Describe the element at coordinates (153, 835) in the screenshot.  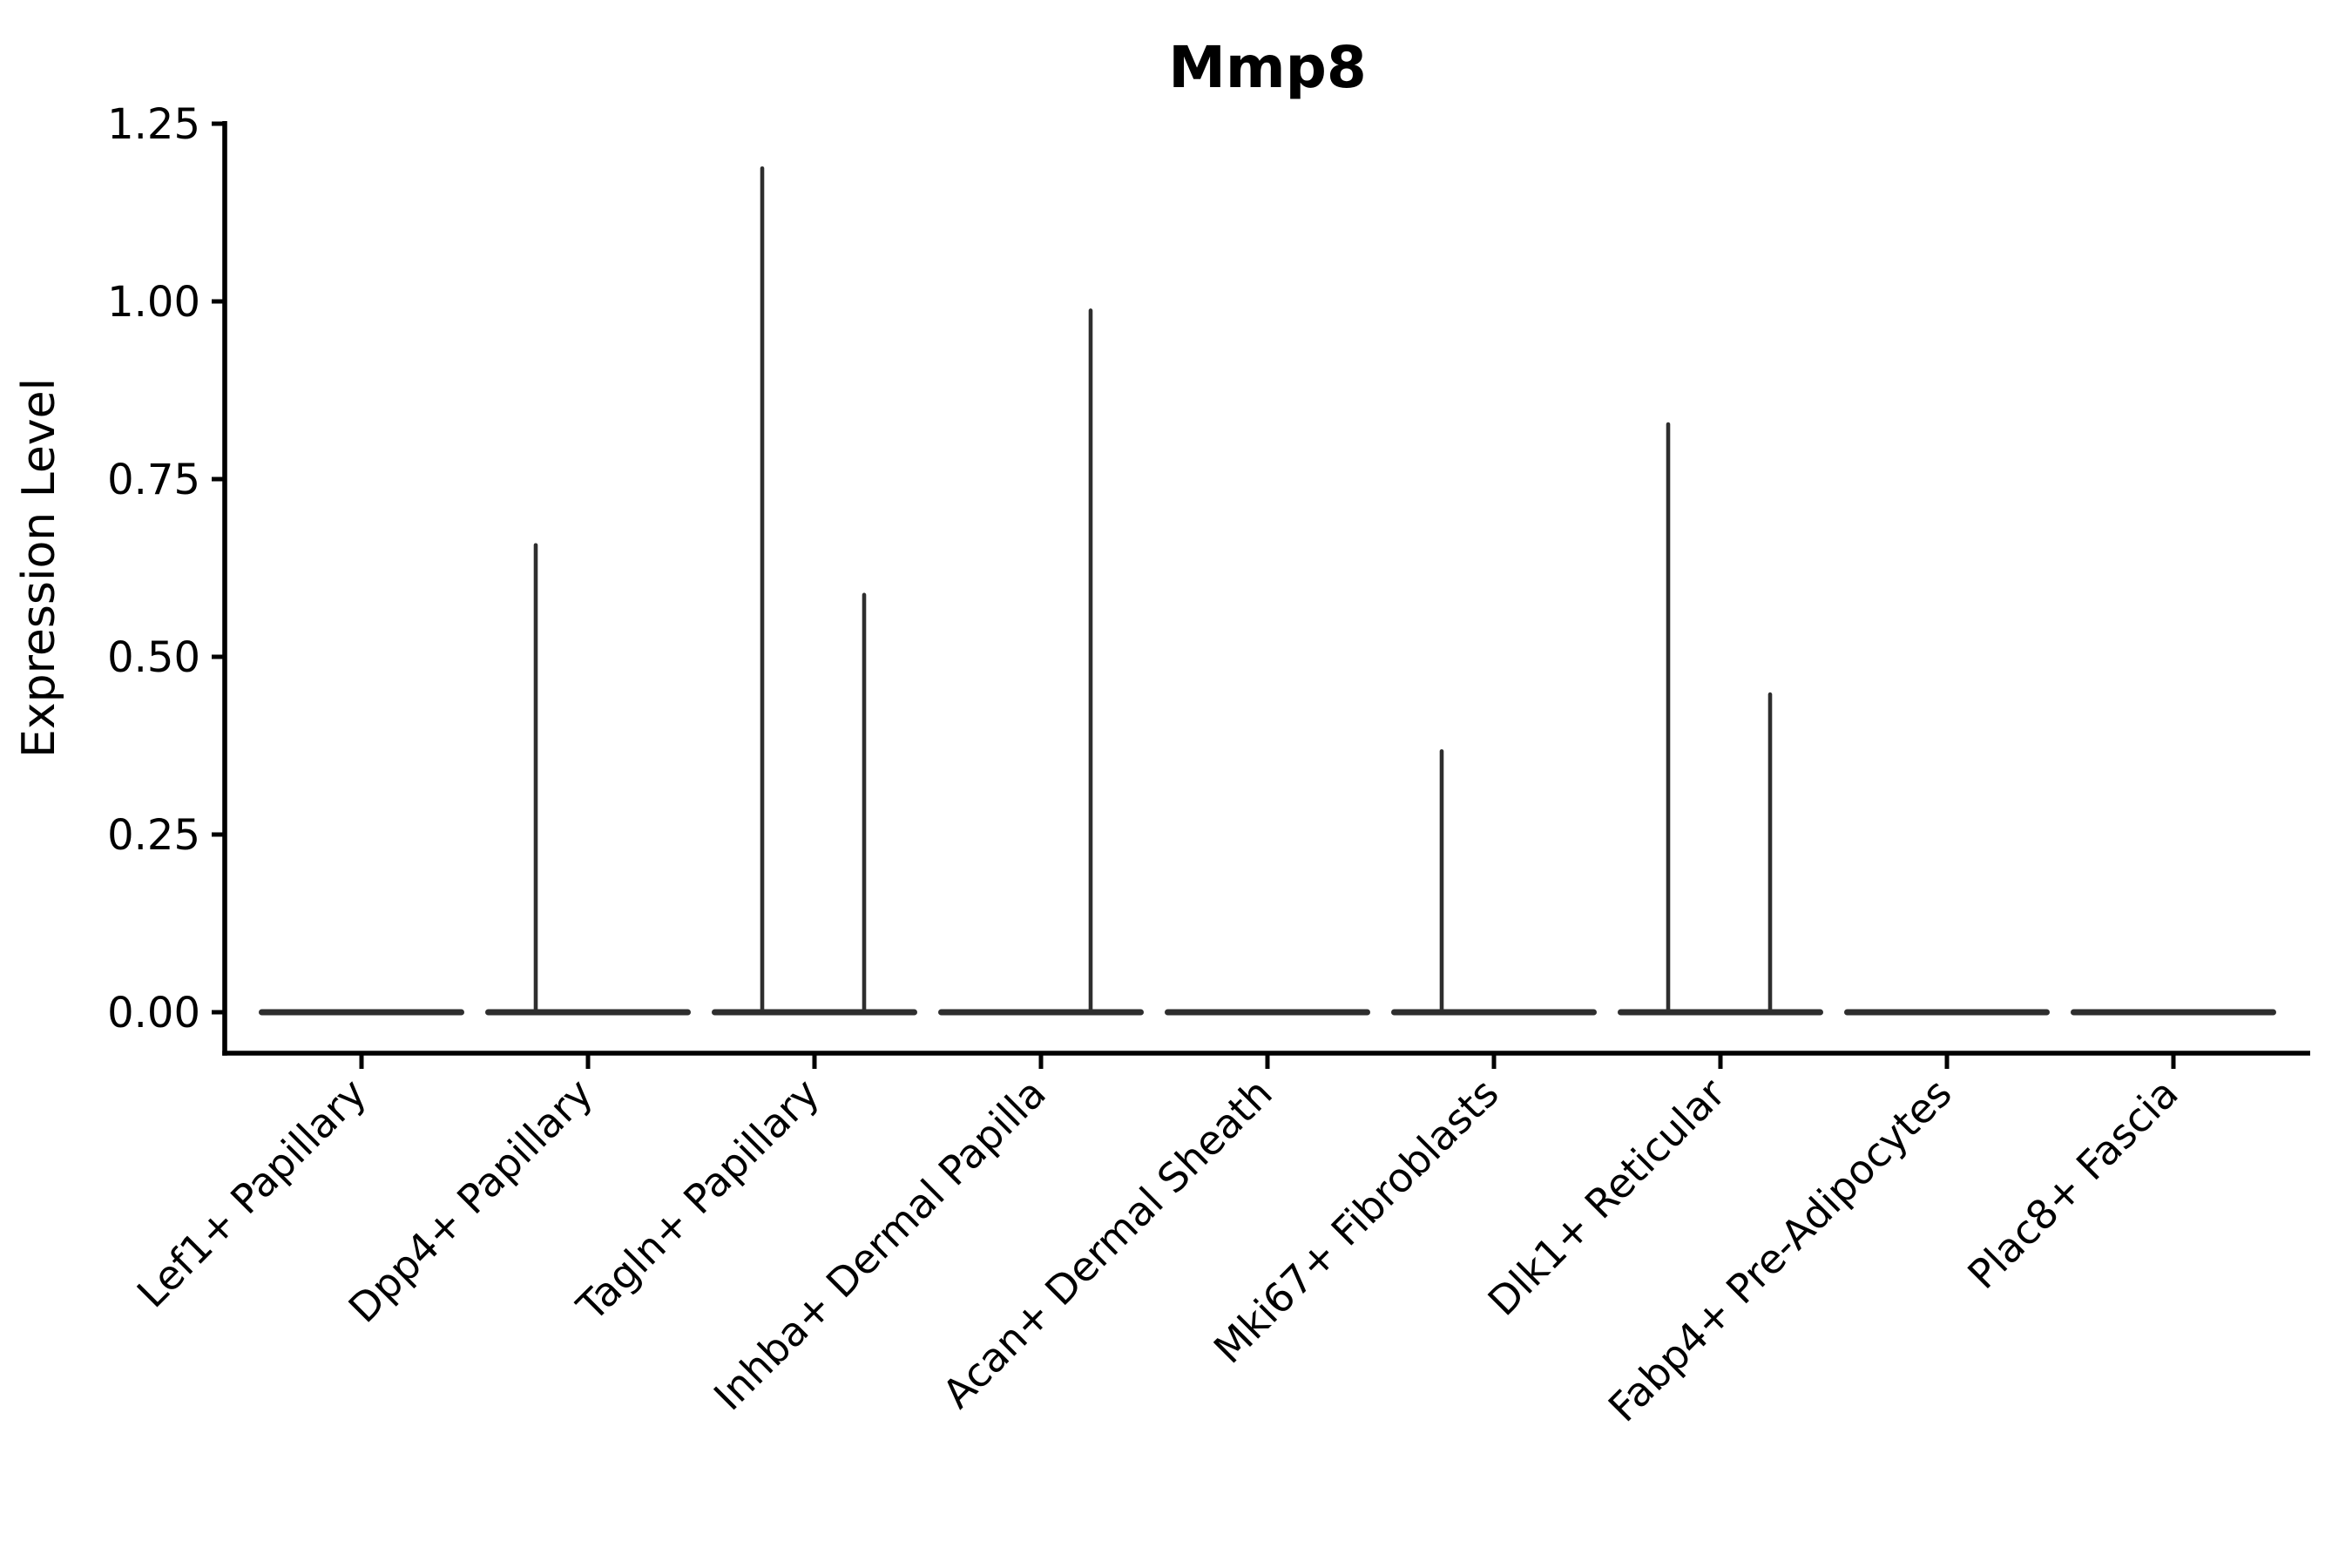
I see `y-tick-label: 0.25` at that location.